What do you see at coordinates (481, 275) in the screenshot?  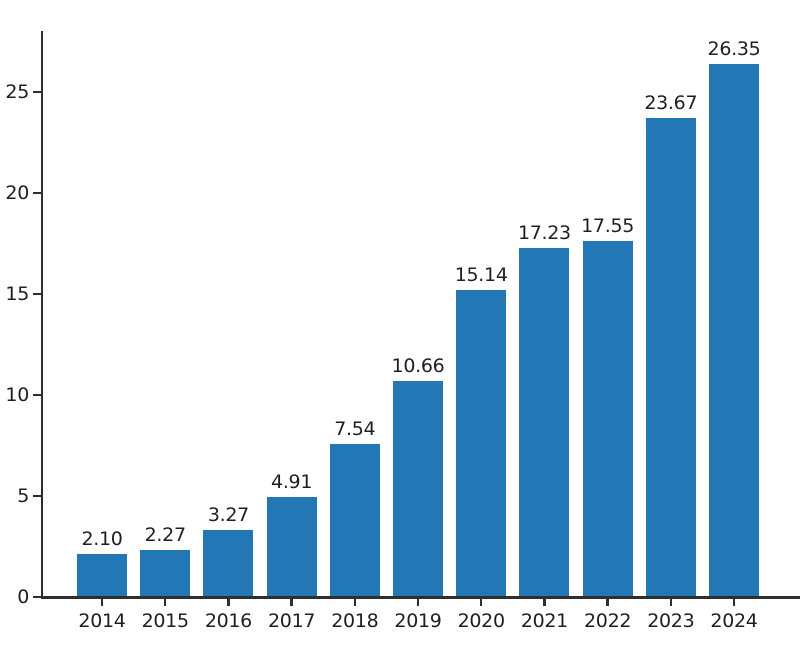 I see `bar-value-label: 15.14` at bounding box center [481, 275].